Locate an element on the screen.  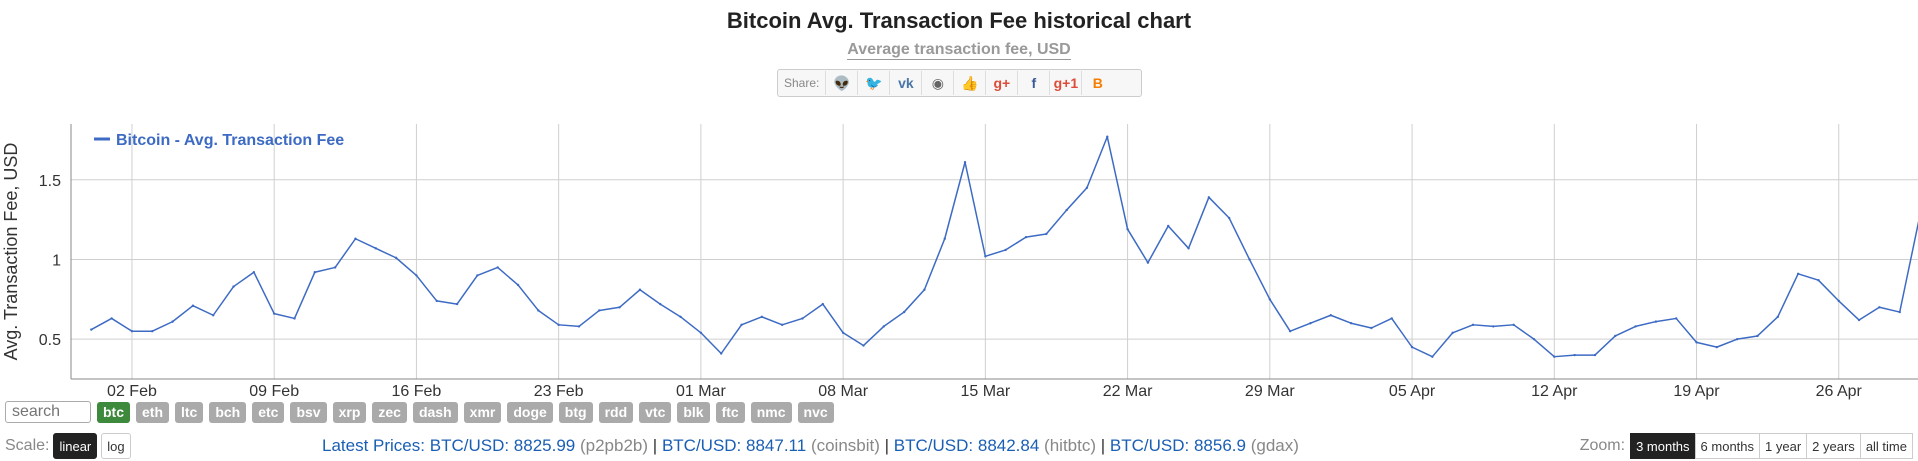
chart-subtitle: Average transaction fee, USD is located at coordinates (959, 50).